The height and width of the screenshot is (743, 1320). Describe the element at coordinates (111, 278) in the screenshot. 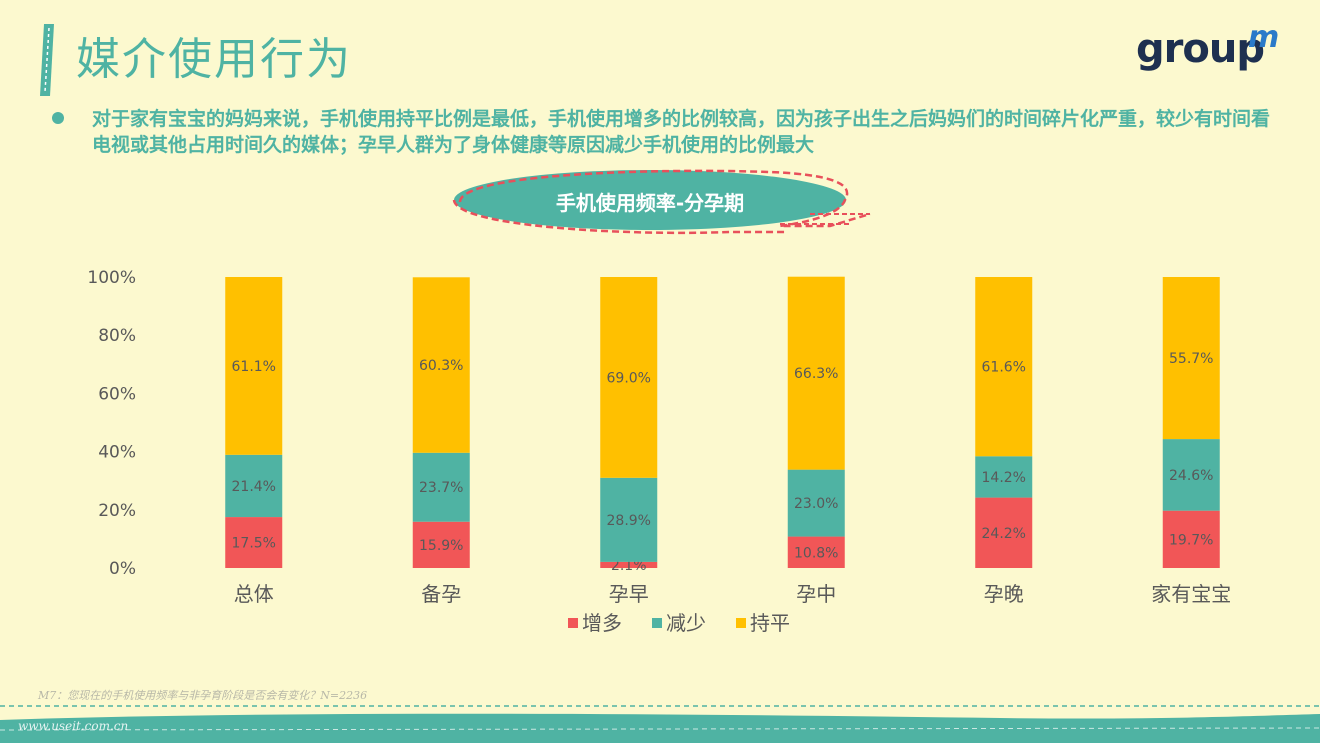

I see `y-tick-label: 100%` at that location.